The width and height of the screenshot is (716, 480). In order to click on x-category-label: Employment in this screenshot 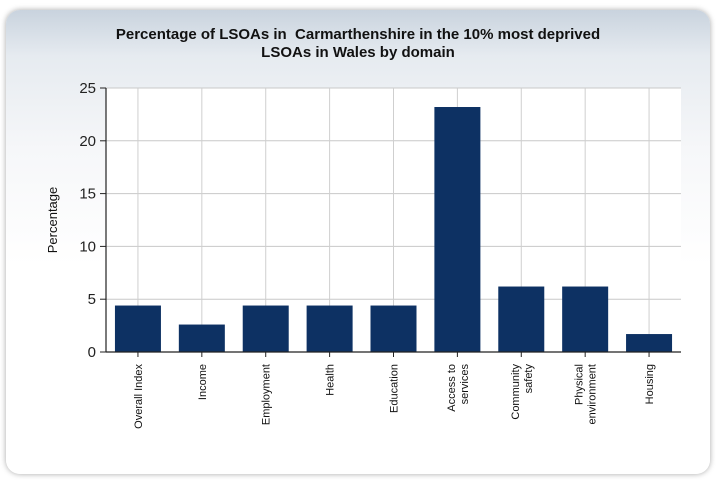, I will do `click(267, 394)`.